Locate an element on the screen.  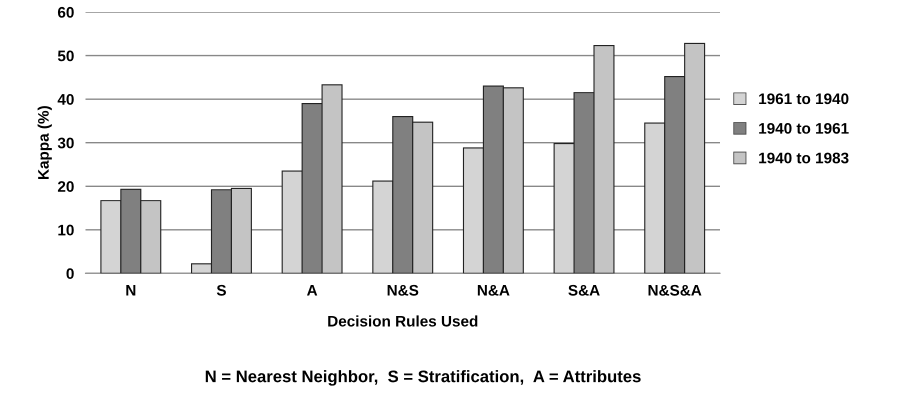
y-axis-title: Kappa (%) is located at coordinates (45, 143).